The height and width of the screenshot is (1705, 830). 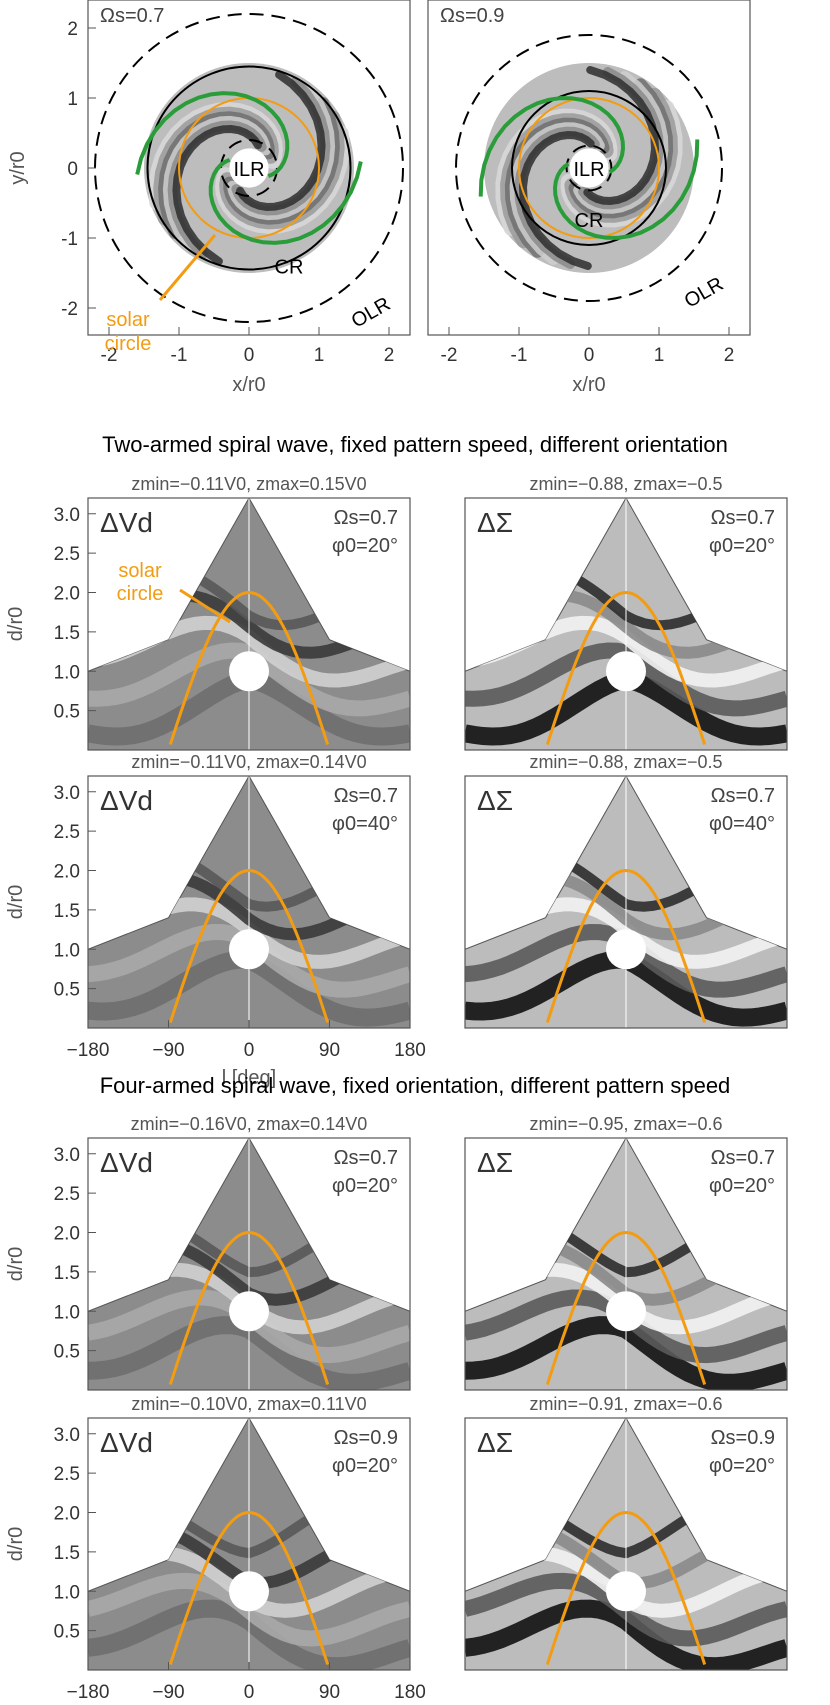 I want to click on y-tick-label: 1, so click(x=72, y=99).